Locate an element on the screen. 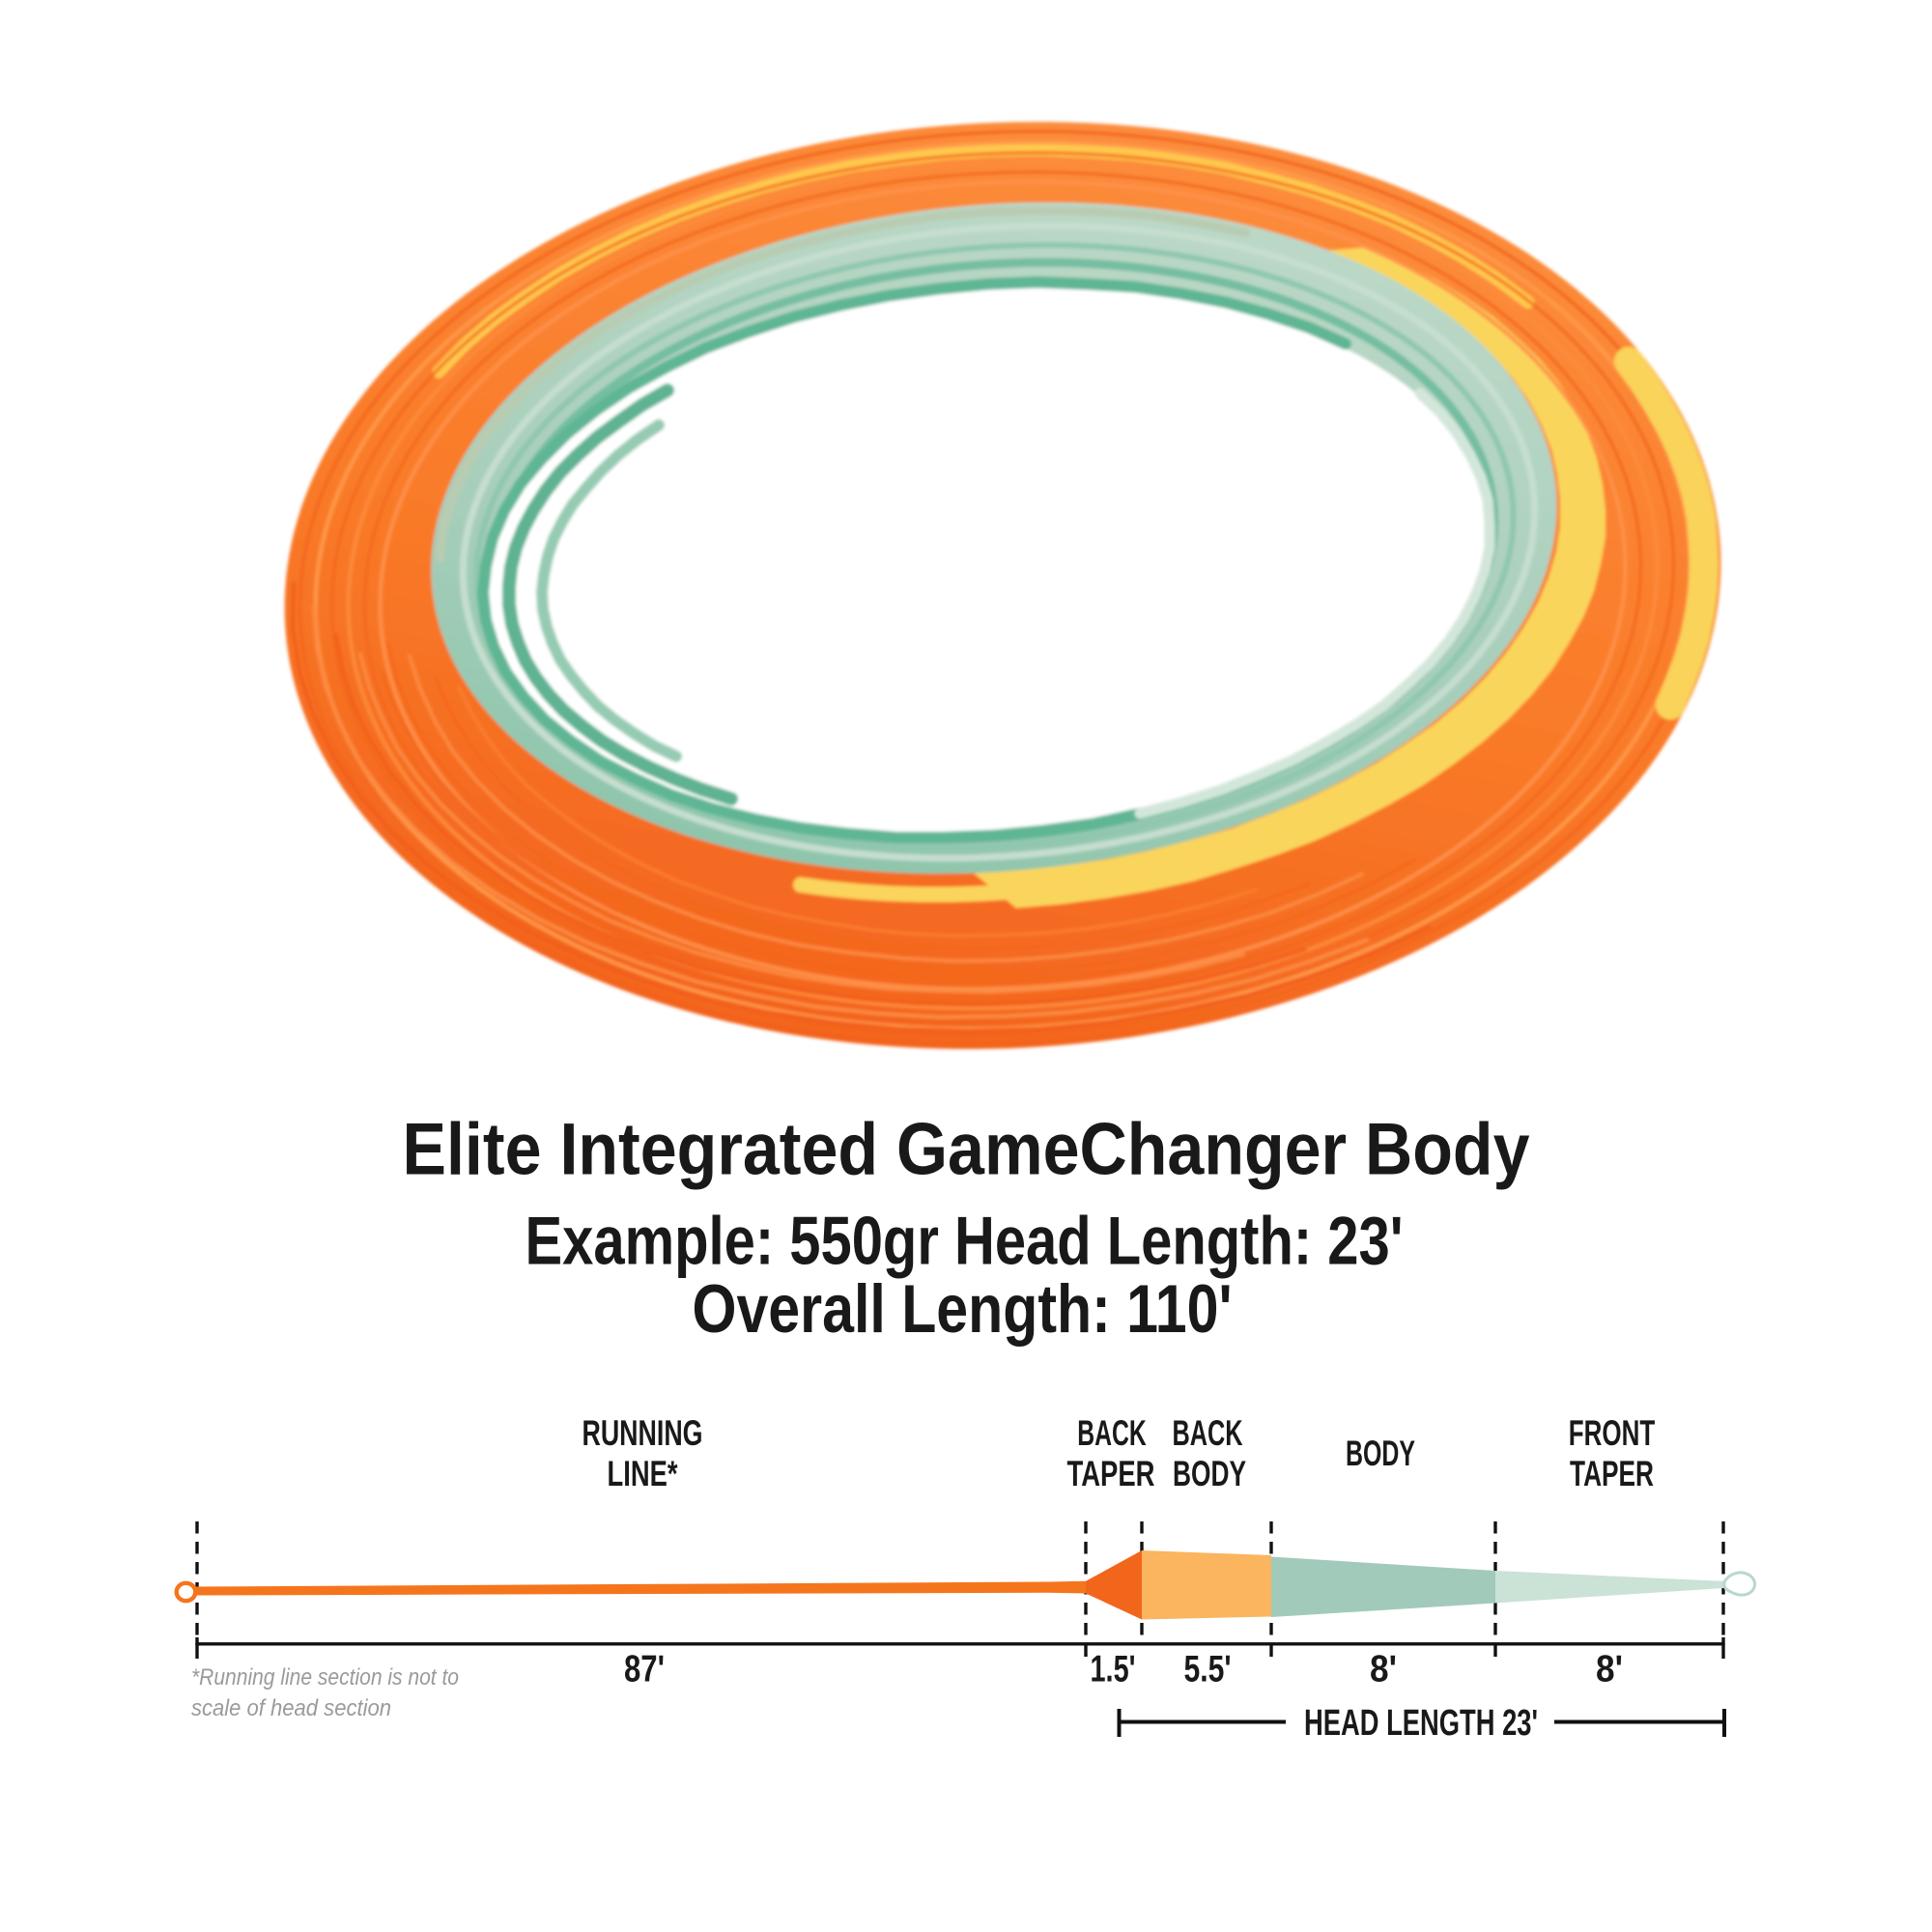 This screenshot has height=1932, width=1932. svg-text: 1.5' is located at coordinates (1113, 1669).